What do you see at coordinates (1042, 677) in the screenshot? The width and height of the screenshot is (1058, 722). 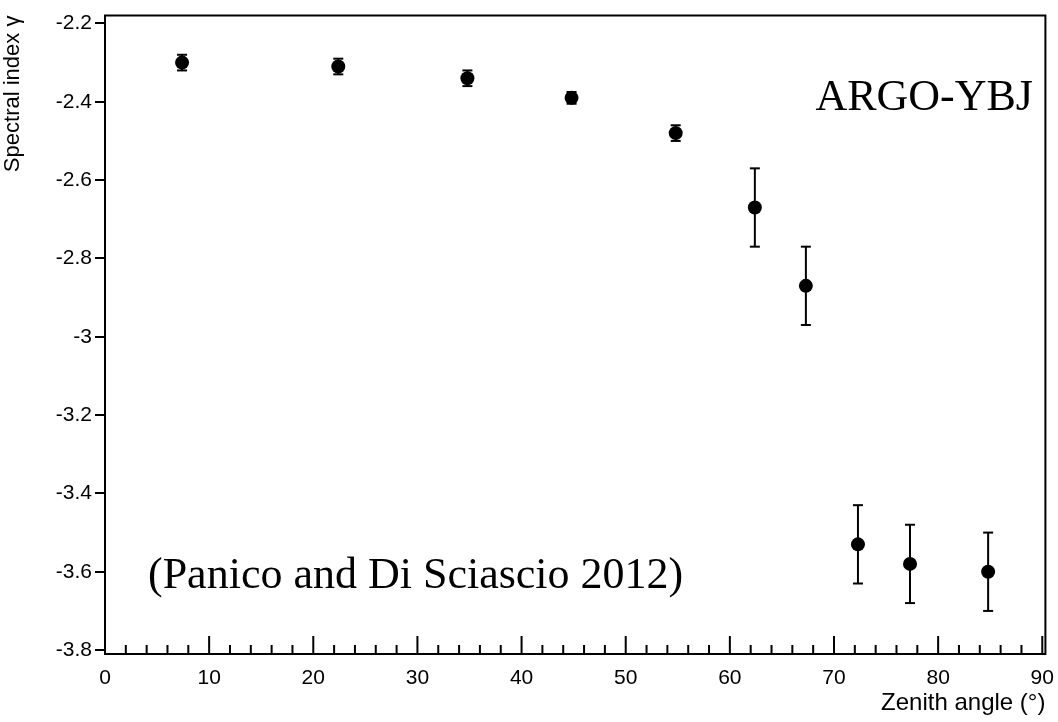 I see `x-tick-label: 90` at bounding box center [1042, 677].